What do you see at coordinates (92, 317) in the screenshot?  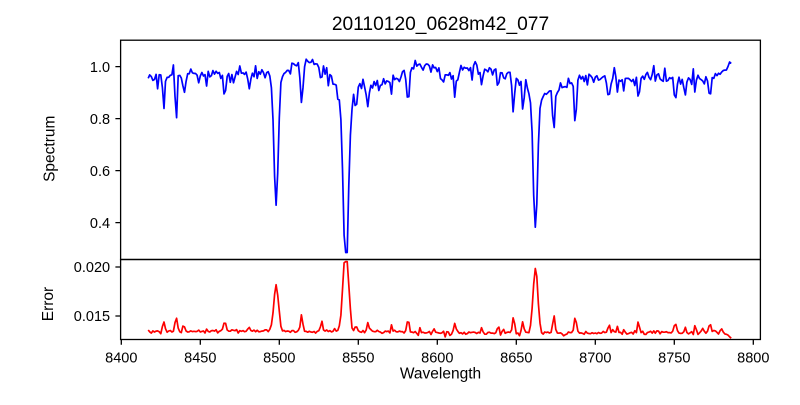 I see `svg-text: 0.015` at bounding box center [92, 317].